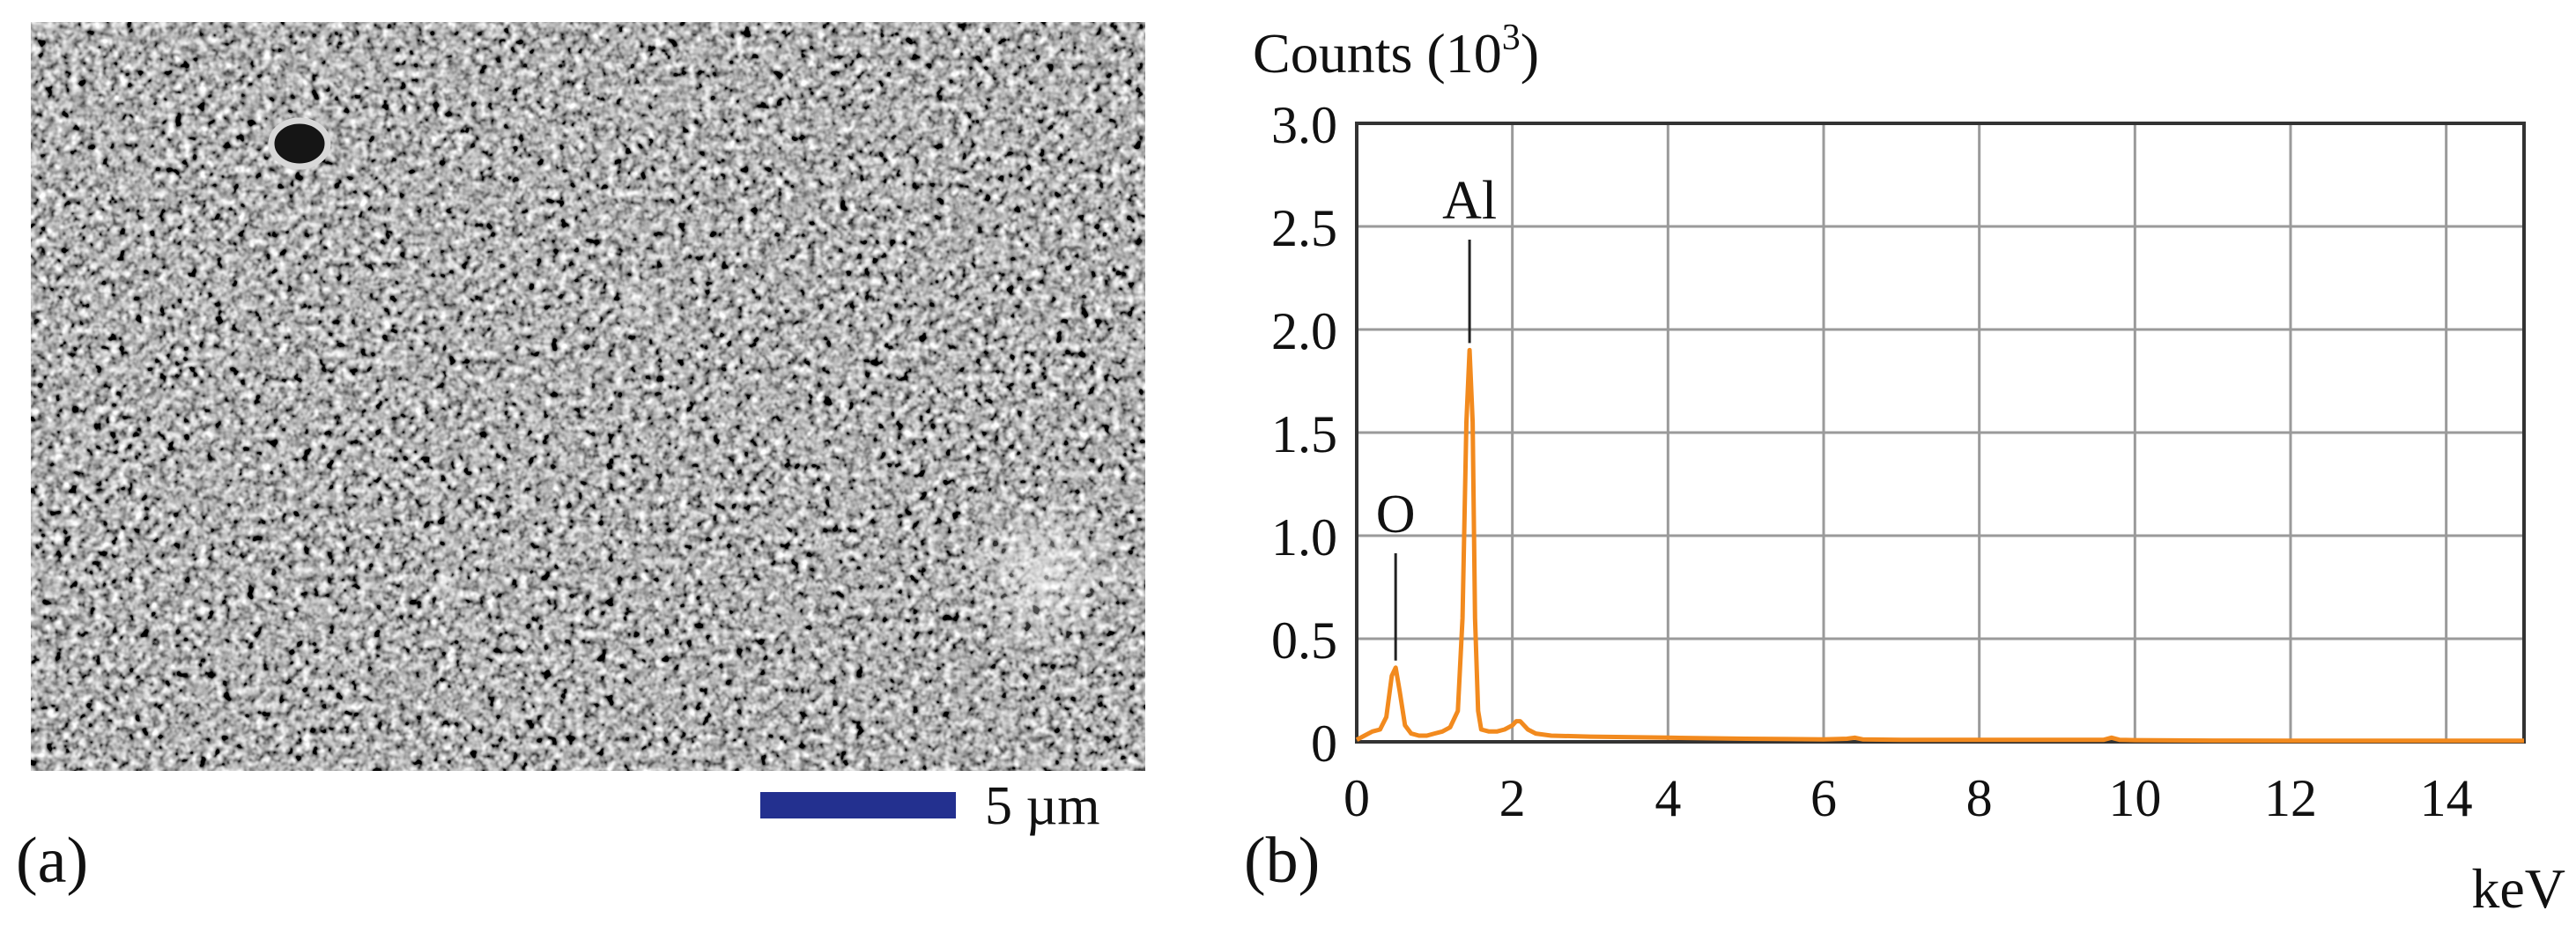 The width and height of the screenshot is (2576, 933). Describe the element at coordinates (2135, 798) in the screenshot. I see `x-tick-label: 10` at that location.